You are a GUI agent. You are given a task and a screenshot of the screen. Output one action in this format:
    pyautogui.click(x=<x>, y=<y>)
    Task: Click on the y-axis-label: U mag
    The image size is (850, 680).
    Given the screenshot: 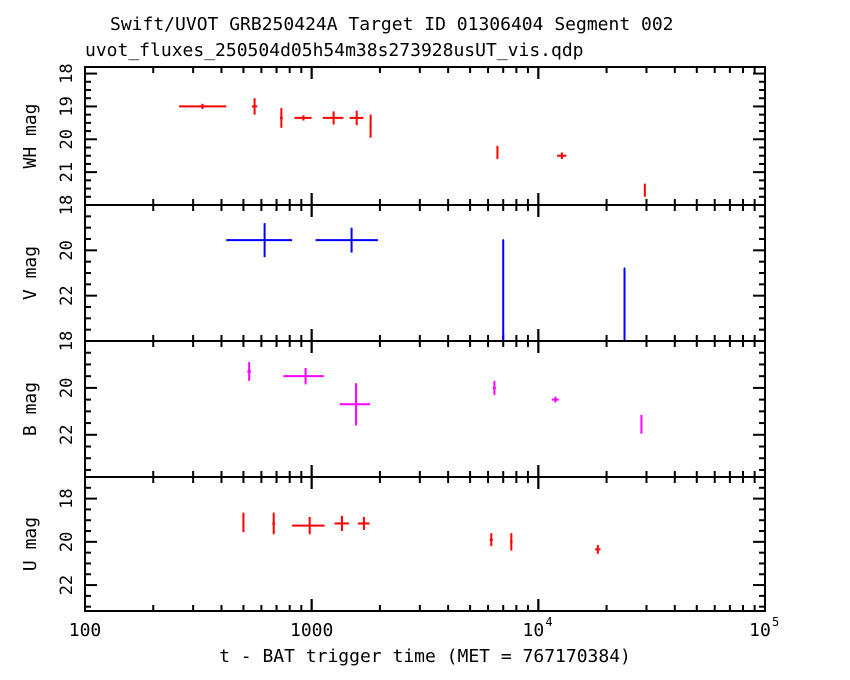 What is the action you would take?
    pyautogui.click(x=30, y=544)
    